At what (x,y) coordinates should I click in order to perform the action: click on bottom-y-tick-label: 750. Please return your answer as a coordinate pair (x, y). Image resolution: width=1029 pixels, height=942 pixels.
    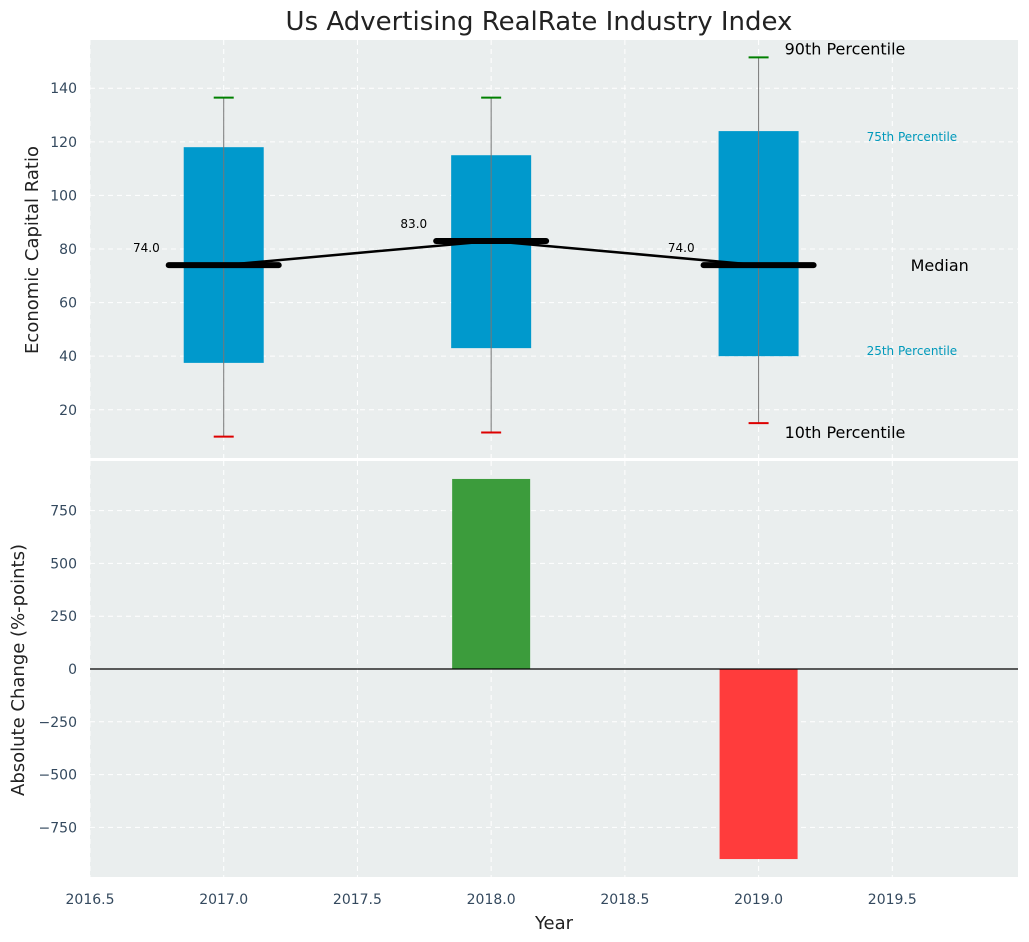
    Looking at the image, I should click on (63, 512).